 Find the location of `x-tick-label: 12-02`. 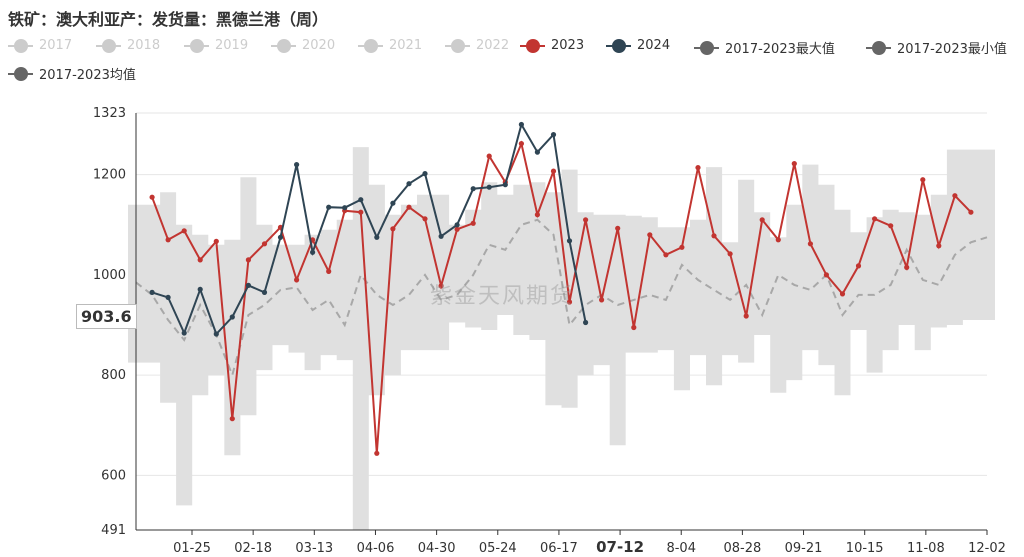

x-tick-label: 12-02 is located at coordinates (987, 548).